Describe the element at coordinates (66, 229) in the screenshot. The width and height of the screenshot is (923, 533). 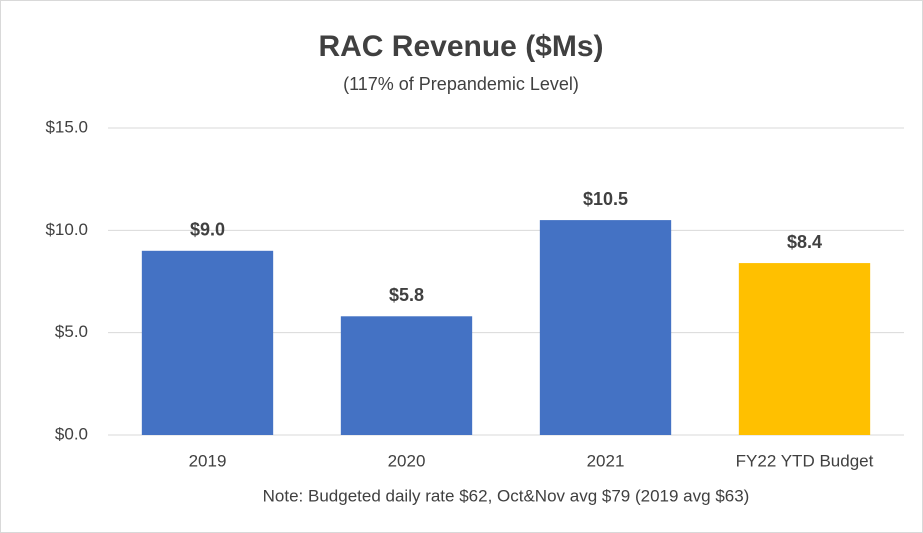
I see `y-tick-label: $10.0` at that location.